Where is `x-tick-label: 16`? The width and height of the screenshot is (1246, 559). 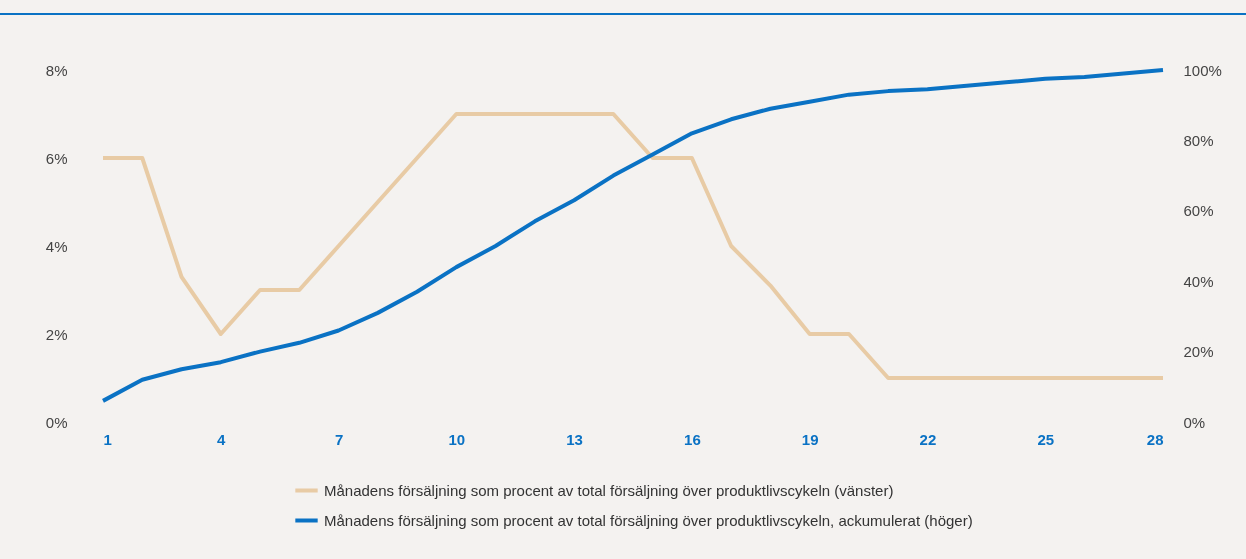
x-tick-label: 16 is located at coordinates (692, 439).